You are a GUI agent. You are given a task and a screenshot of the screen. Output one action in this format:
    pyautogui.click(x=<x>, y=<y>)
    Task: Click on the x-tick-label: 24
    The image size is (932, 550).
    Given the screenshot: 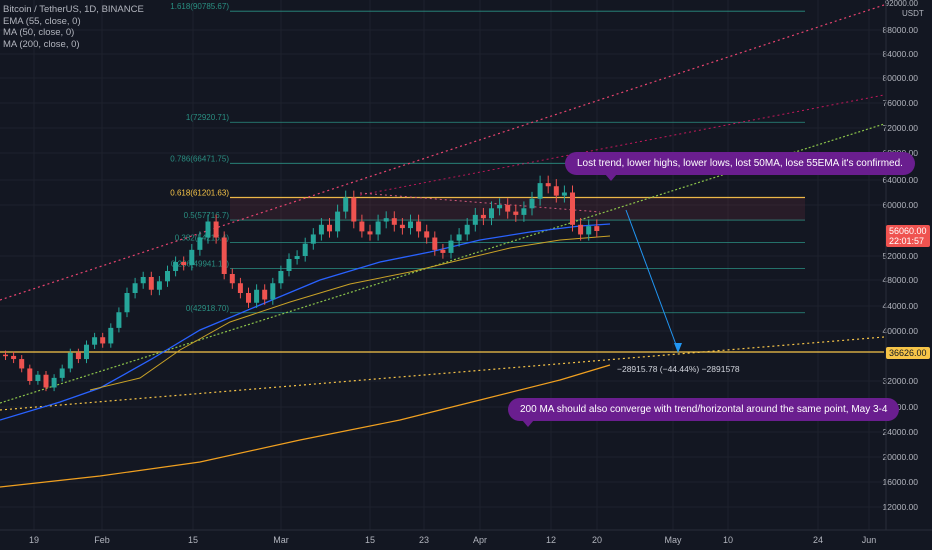 What is the action you would take?
    pyautogui.click(x=818, y=540)
    